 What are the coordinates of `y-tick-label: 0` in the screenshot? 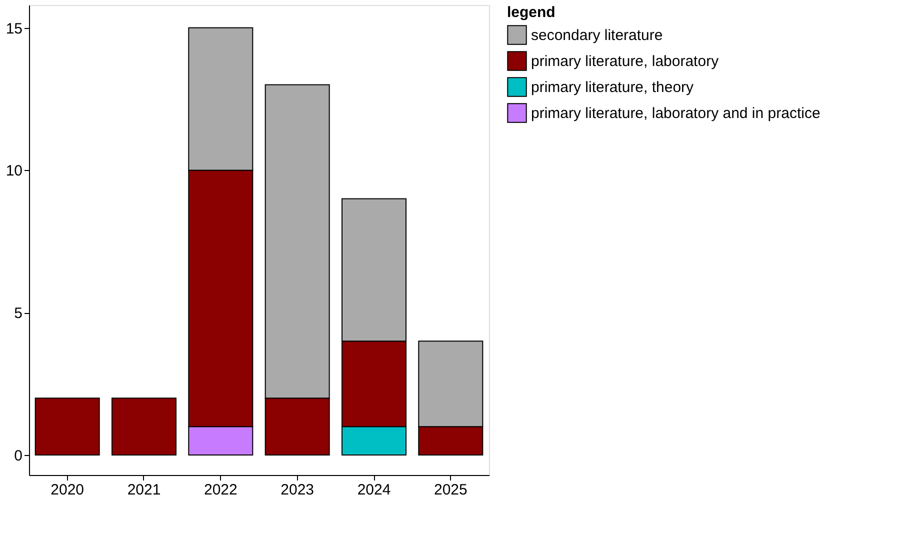 It's located at (18, 456).